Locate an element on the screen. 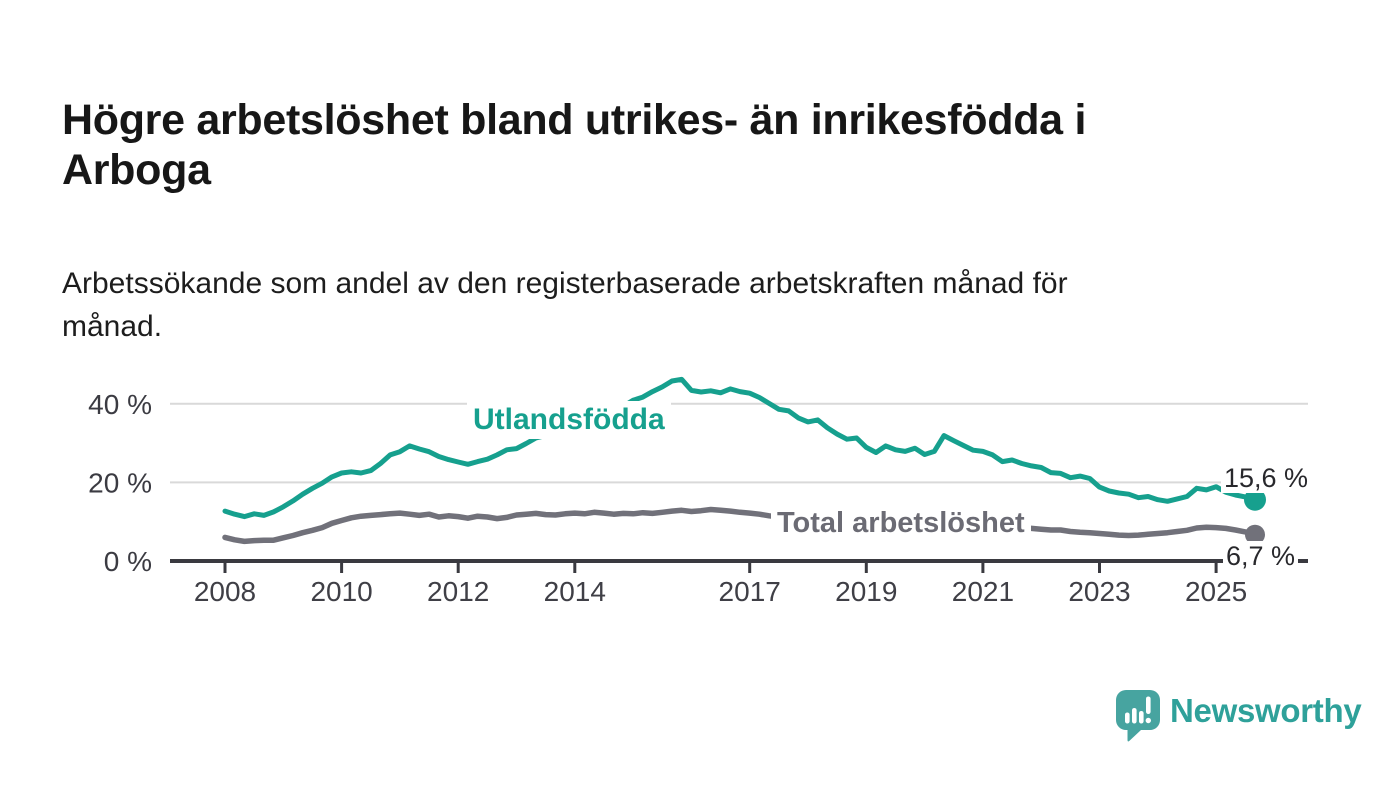  svg-text: 2010 is located at coordinates (341, 591).